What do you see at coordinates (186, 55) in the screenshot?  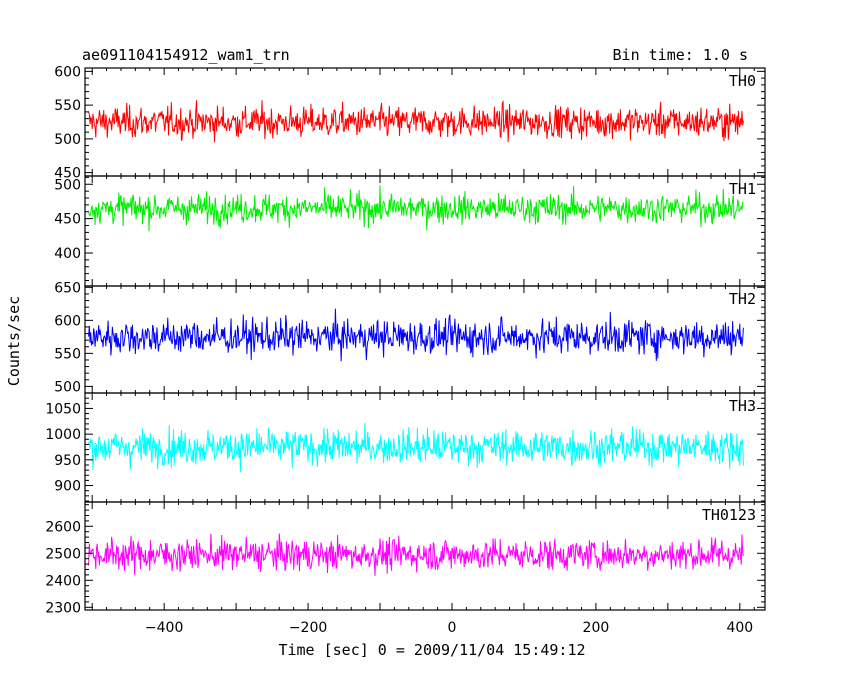 I see `chart-title: ae091104154912_wam1_trn` at bounding box center [186, 55].